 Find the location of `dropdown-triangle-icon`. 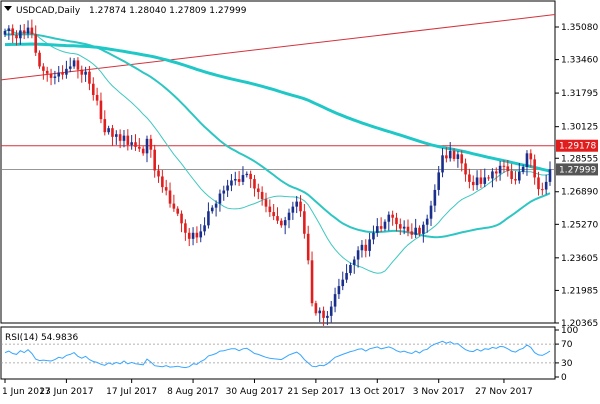

dropdown-triangle-icon is located at coordinates (8, 8).